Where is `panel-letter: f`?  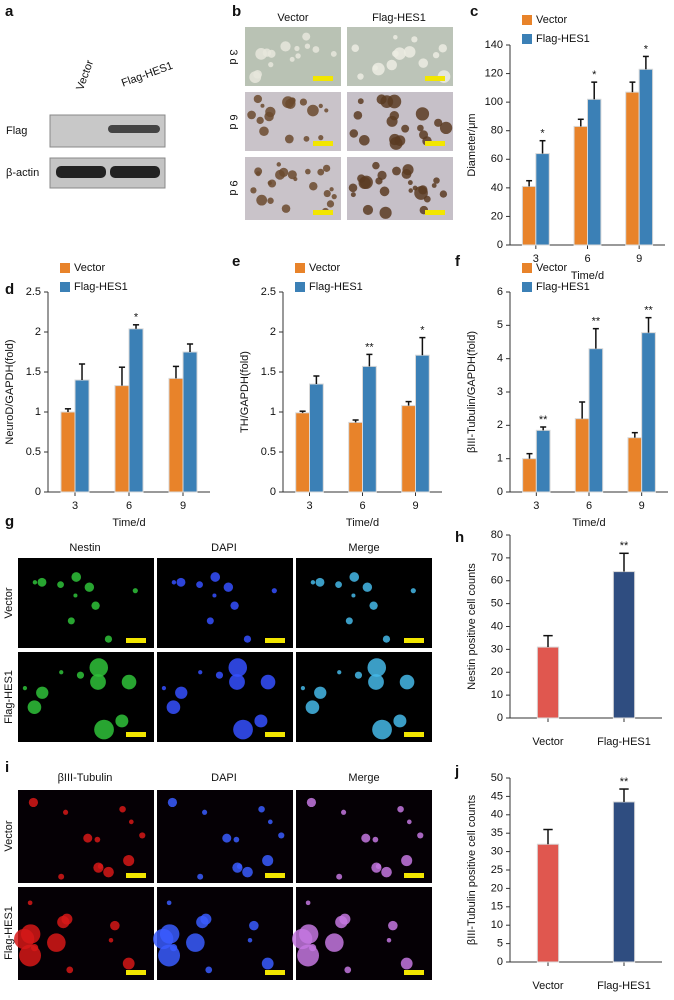 panel-letter: f is located at coordinates (458, 261).